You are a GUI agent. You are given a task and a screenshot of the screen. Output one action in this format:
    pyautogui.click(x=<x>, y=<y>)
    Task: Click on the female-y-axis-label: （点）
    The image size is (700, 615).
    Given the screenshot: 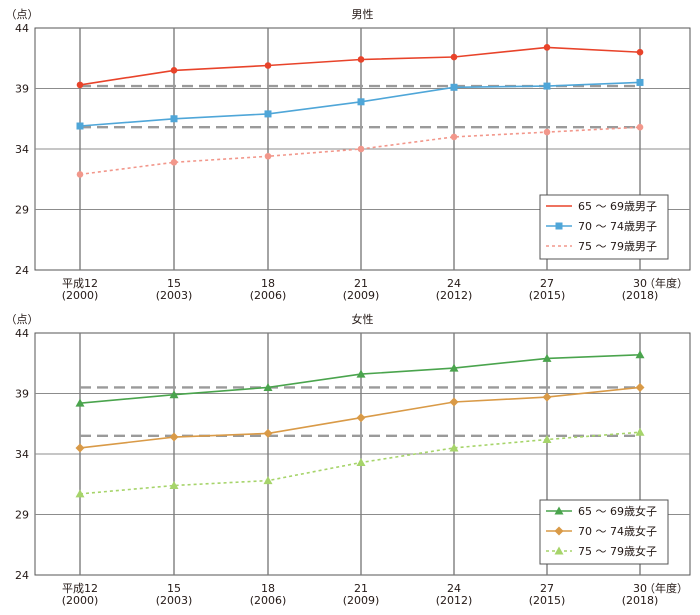 What is the action you would take?
    pyautogui.click(x=22, y=319)
    